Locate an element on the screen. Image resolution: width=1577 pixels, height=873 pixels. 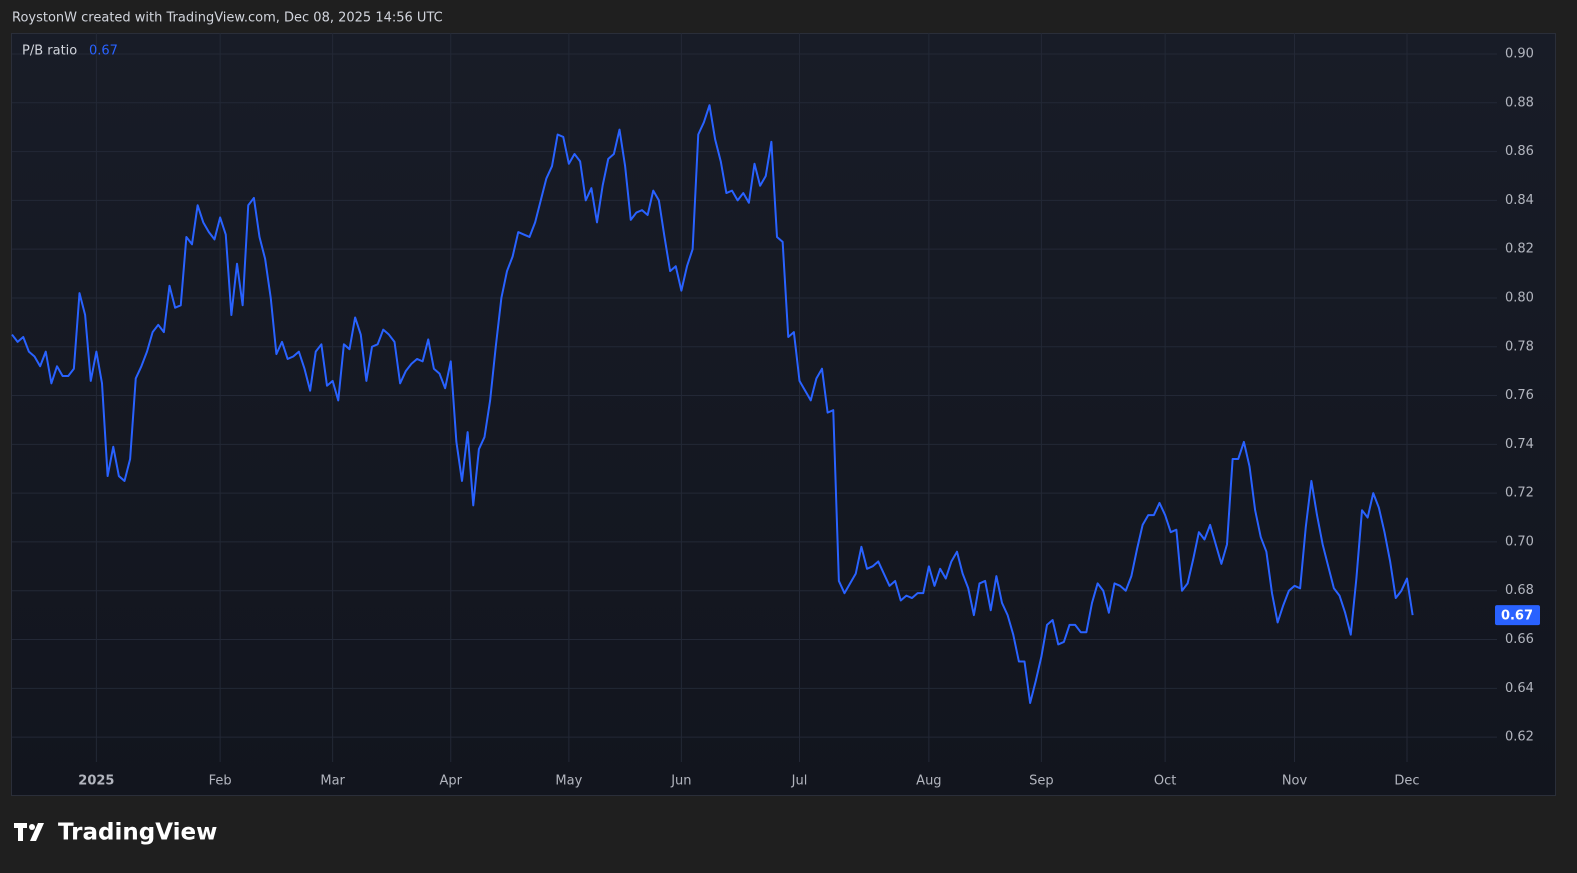
legend-name: P/B ratio is located at coordinates (49, 51).